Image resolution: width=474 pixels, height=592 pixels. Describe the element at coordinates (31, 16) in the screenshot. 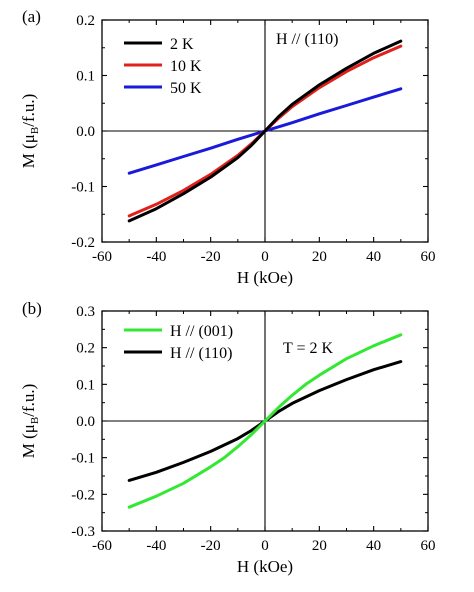

I see `panel-label: (a)` at that location.